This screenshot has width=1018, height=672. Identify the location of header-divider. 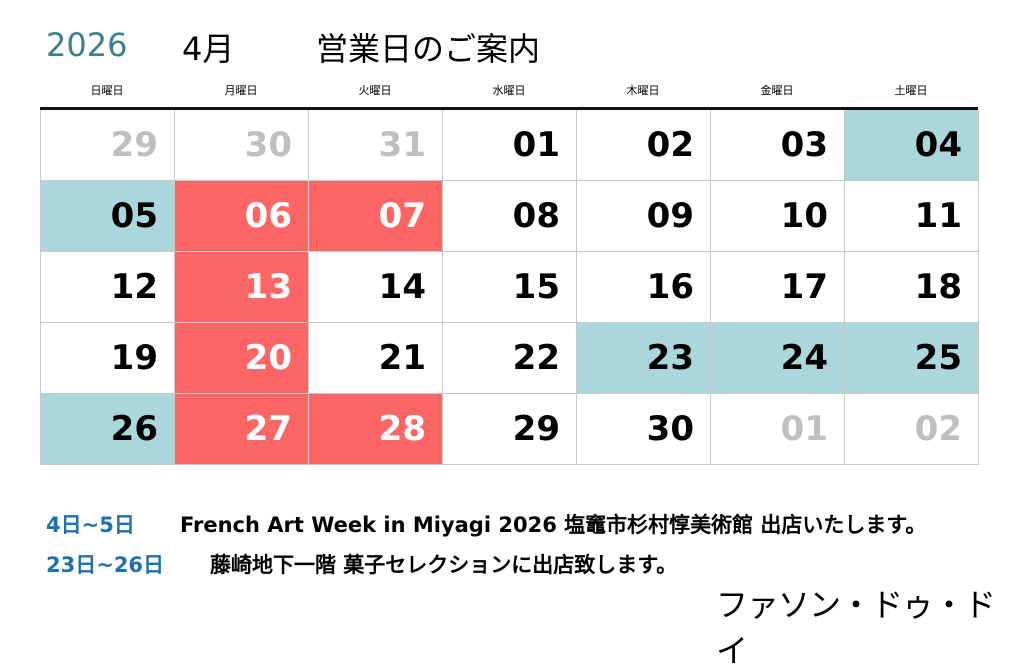
(509, 108).